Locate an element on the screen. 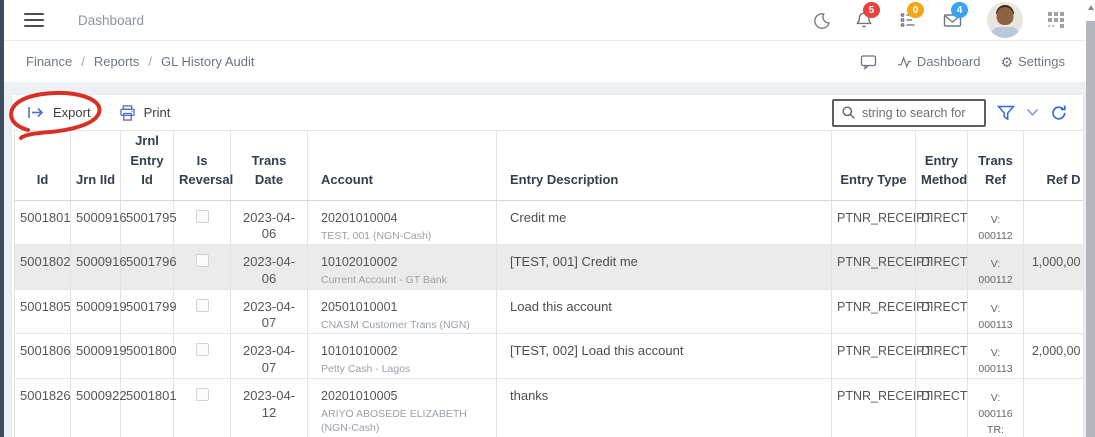 This screenshot has width=1095, height=437. gear-icon: ⚙ is located at coordinates (1007, 61).